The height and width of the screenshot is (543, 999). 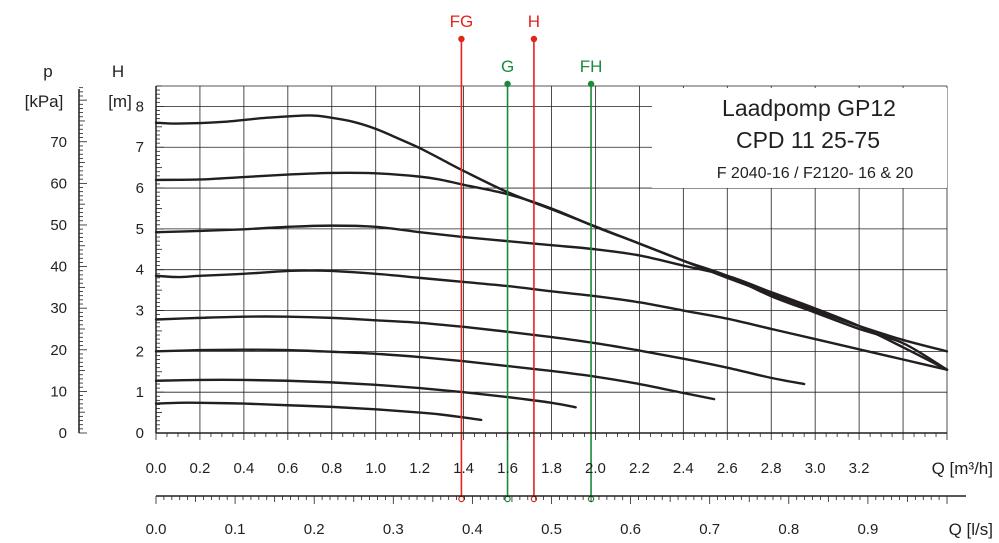 I want to click on y-axis-secondary-unit: [kPa], so click(x=44, y=101).